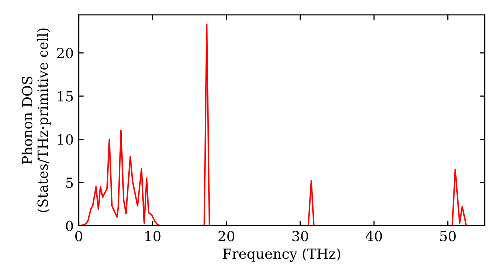 This screenshot has width=500, height=280. I want to click on x-axis-title: Frequency (THz), so click(281, 255).